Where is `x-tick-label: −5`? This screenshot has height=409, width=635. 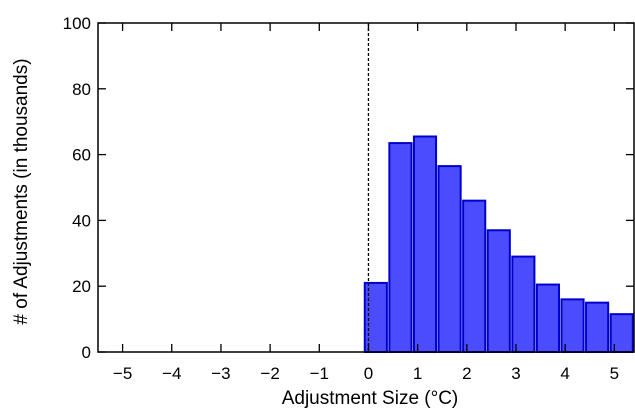 x-tick-label: −5 is located at coordinates (122, 373).